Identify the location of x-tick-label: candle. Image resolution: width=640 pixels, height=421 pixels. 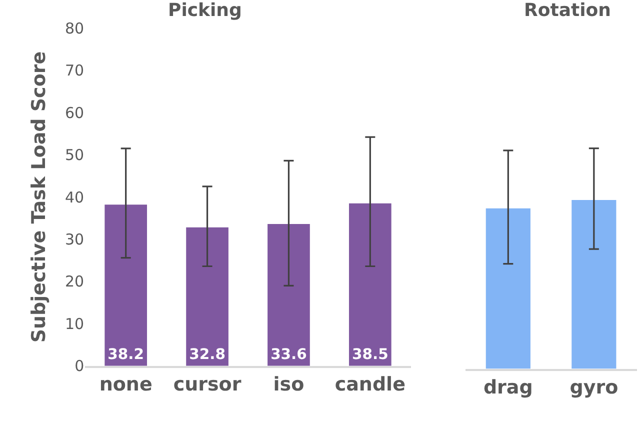
(370, 384).